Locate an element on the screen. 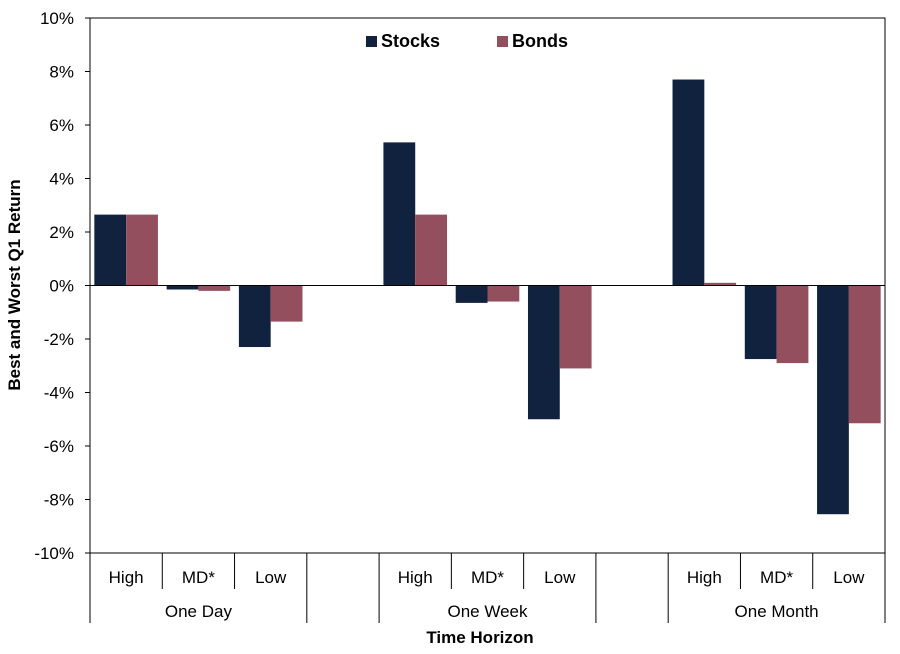 This screenshot has width=900, height=654. x-axis-title: Time Horizon is located at coordinates (479, 637).